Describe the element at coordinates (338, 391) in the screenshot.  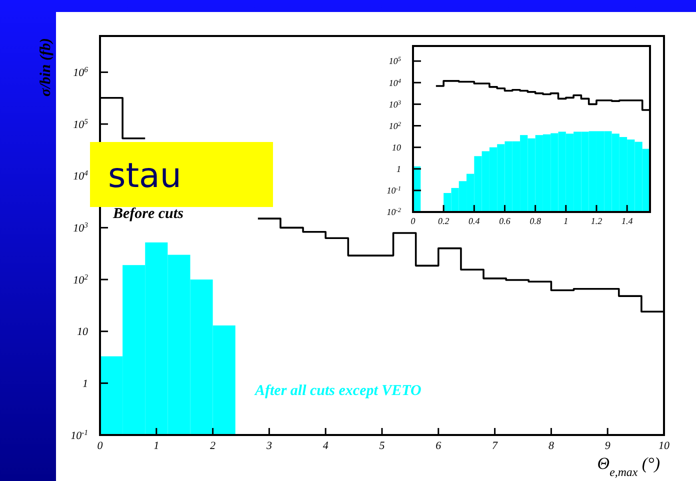
I see `series-label: After all cuts except VETO` at that location.